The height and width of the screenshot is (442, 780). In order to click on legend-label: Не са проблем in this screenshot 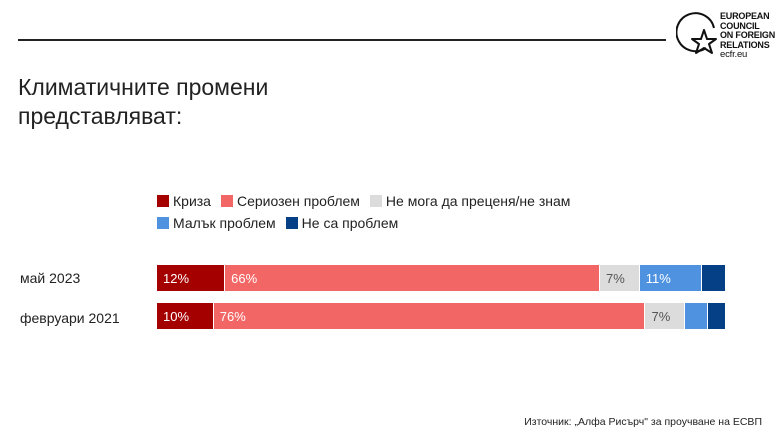, I will do `click(350, 223)`.